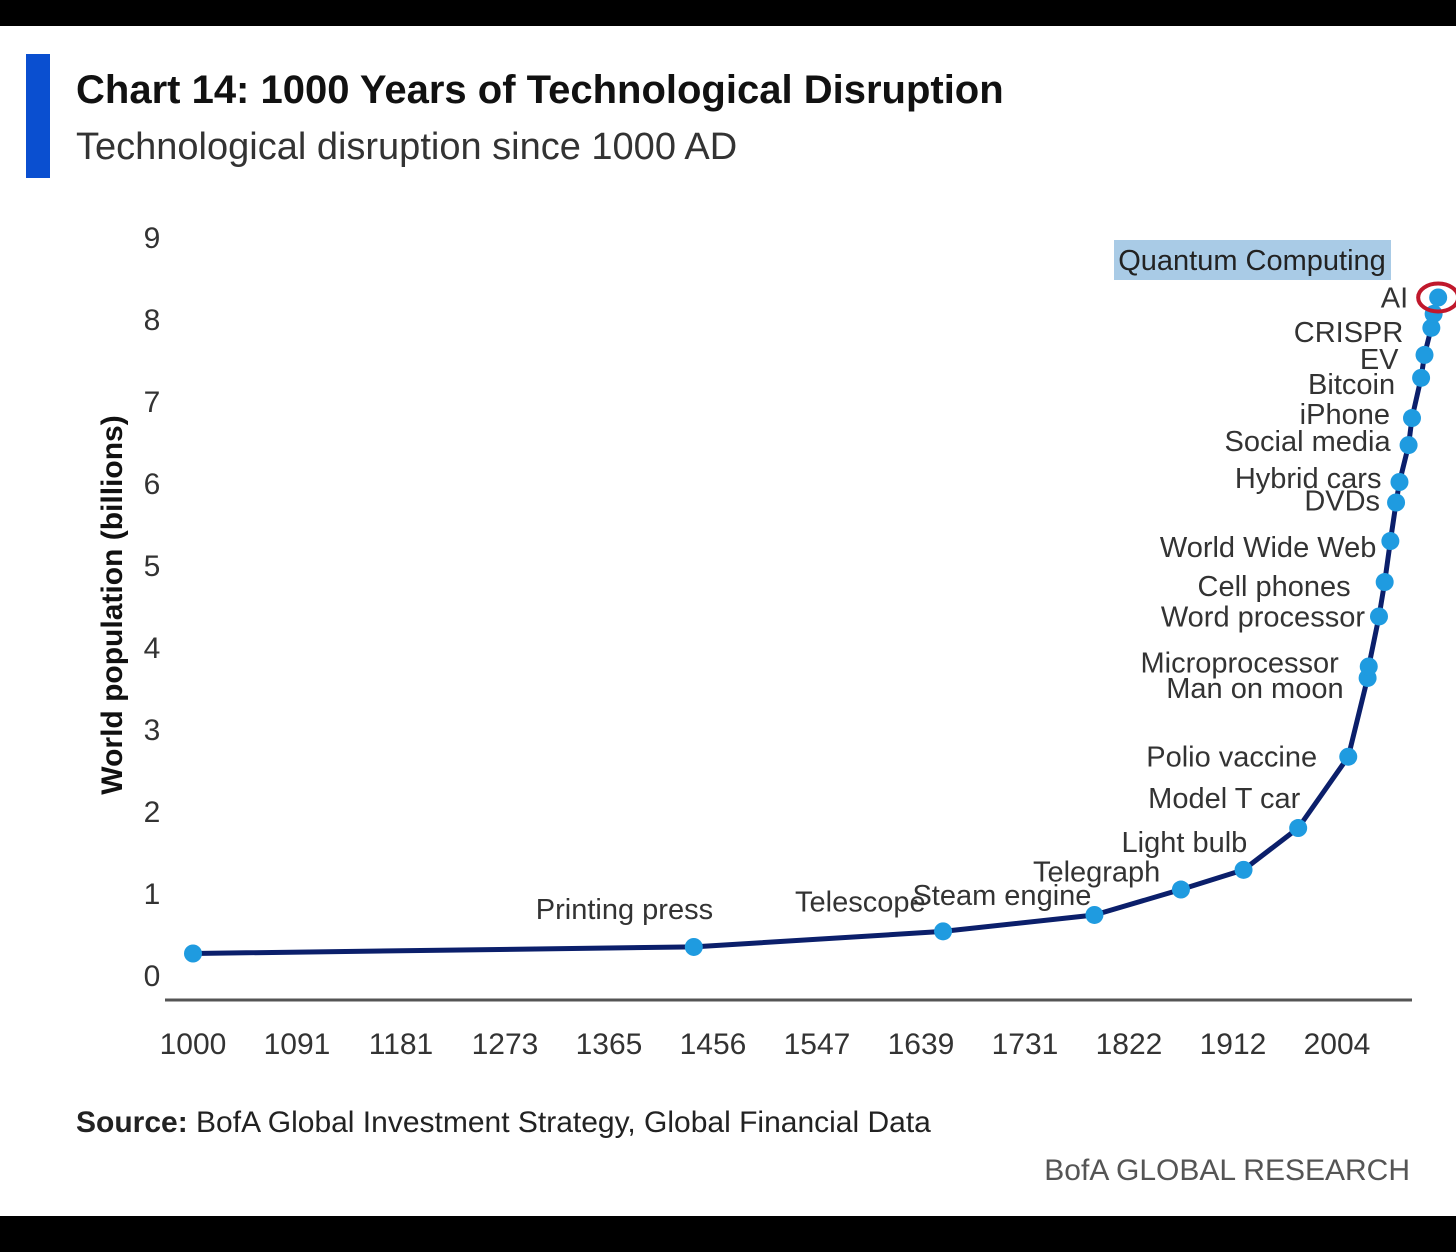  What do you see at coordinates (1001, 896) in the screenshot?
I see `point-label: Steam engine` at bounding box center [1001, 896].